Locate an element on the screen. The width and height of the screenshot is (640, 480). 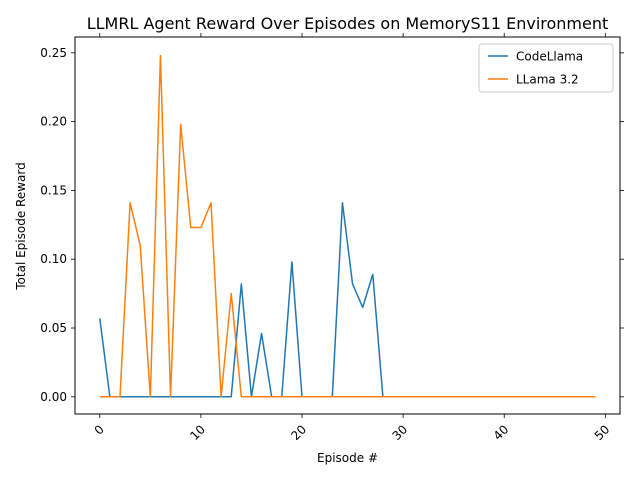
x-tick-label: 0 is located at coordinates (99, 429).